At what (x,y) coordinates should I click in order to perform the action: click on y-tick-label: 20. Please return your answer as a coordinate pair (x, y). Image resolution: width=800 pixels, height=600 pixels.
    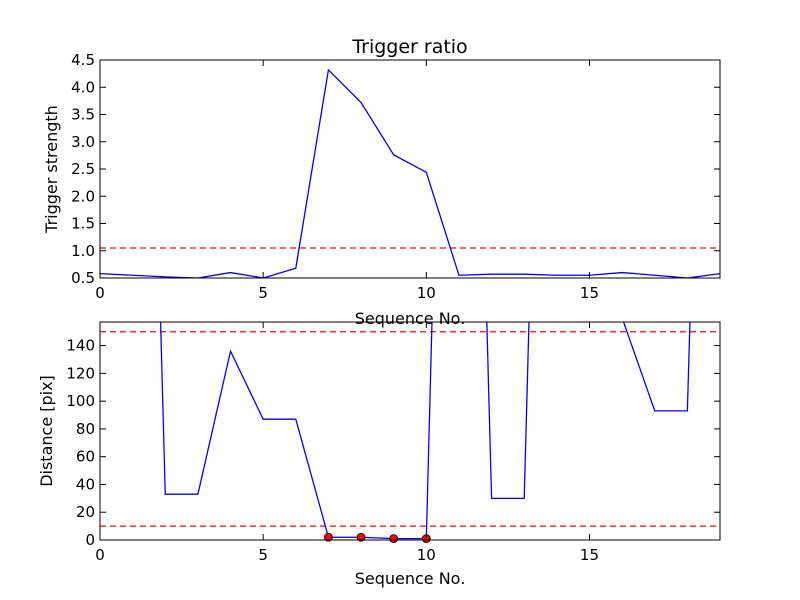
    Looking at the image, I should click on (85, 512).